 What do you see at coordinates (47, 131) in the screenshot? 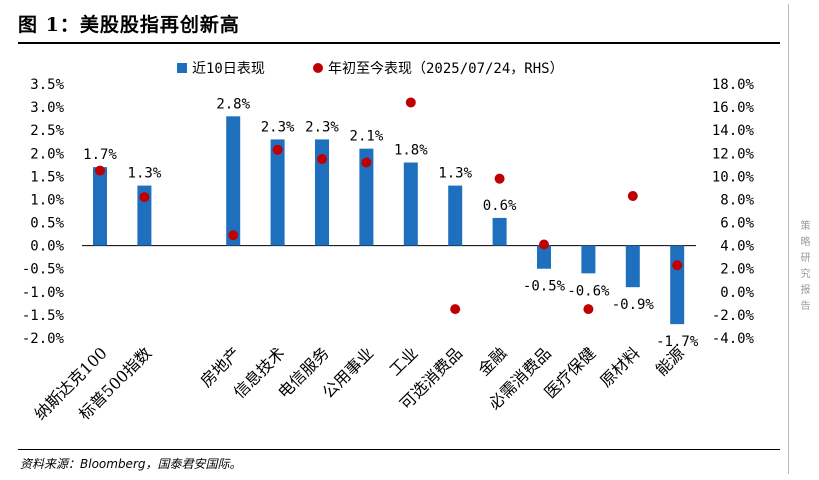
I see `left-tick-label: 2.5%` at bounding box center [47, 131].